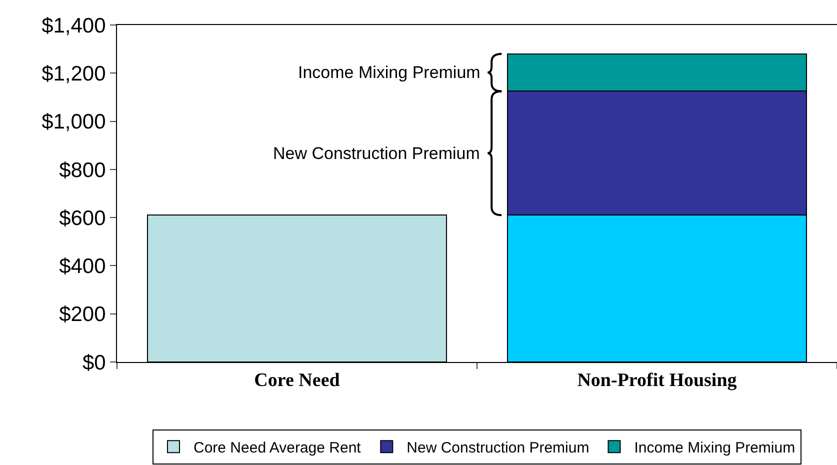 This screenshot has width=837, height=465. What do you see at coordinates (498, 448) in the screenshot?
I see `legend-label: New Construction Premium` at bounding box center [498, 448].